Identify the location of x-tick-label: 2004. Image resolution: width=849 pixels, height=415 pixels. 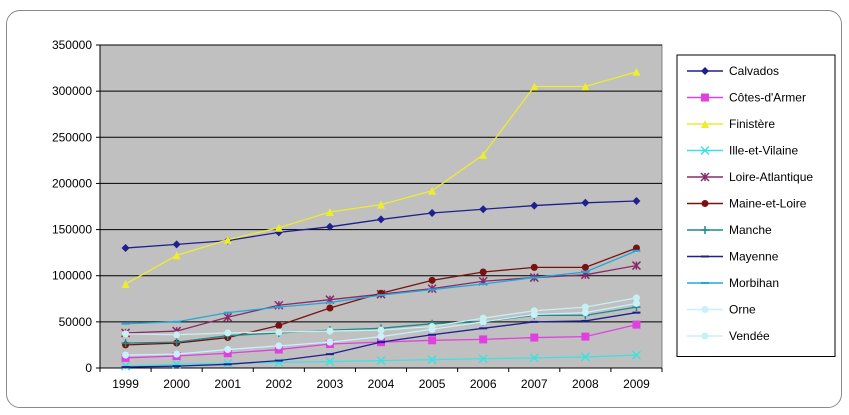
(381, 384).